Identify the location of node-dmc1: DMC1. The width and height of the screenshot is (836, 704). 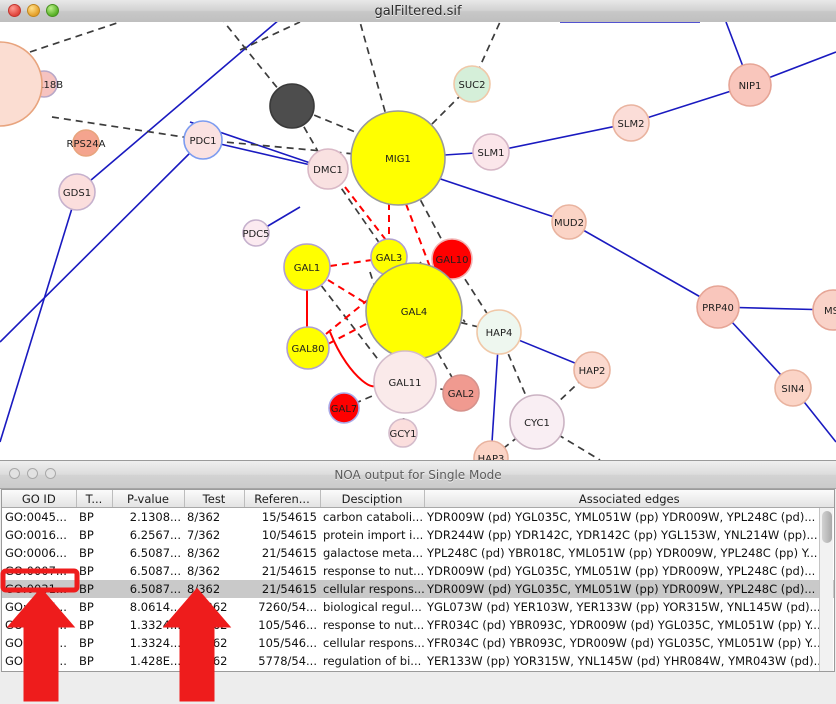
(328, 169).